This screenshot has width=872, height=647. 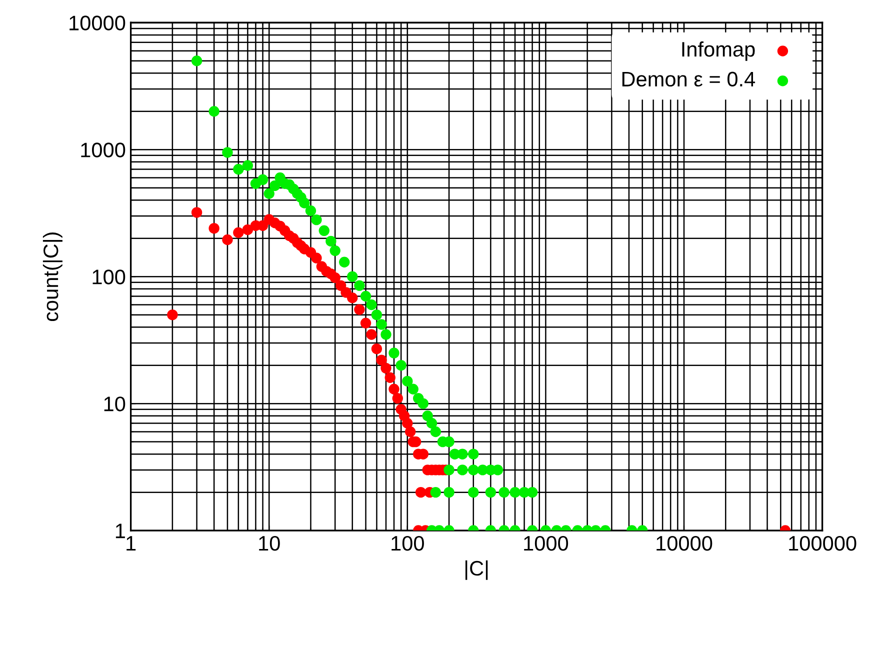 I want to click on x-axis-title: |C|, so click(x=476, y=570).